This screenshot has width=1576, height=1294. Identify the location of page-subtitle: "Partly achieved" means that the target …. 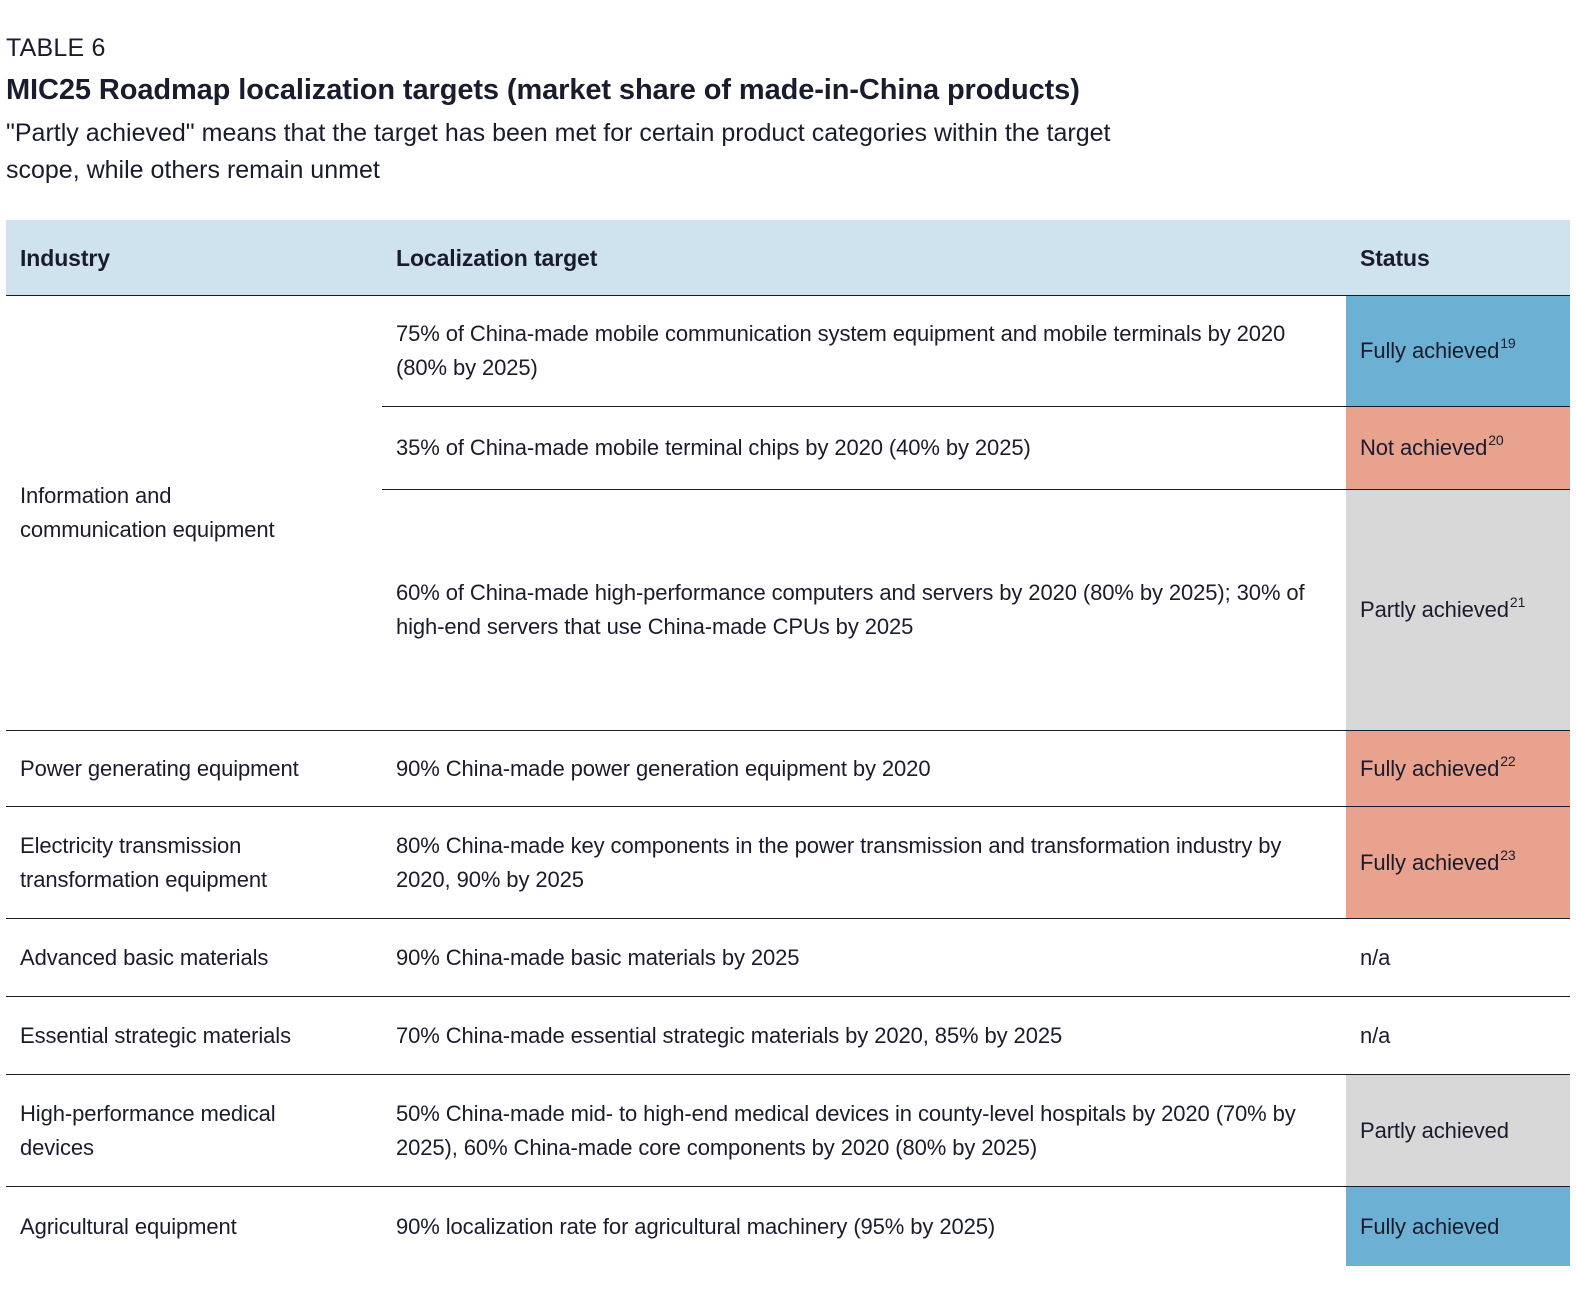
(558, 152).